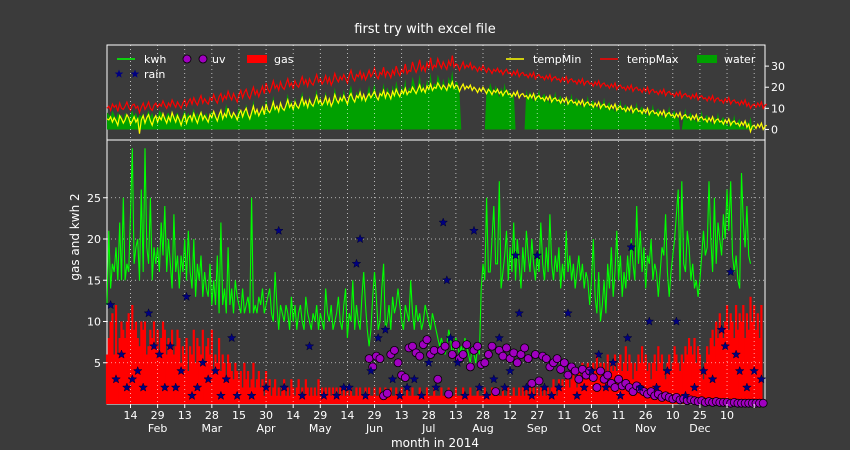  Describe the element at coordinates (699, 428) in the screenshot. I see `x-tick-month-label: Dec` at that location.